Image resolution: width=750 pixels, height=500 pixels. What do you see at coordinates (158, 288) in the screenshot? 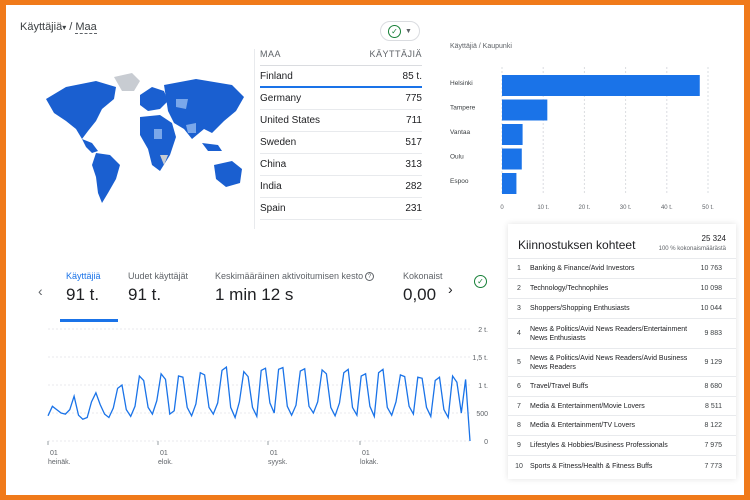
I see `kpi-new-users: Uudet käyttäjät 91 t.` at bounding box center [158, 288].